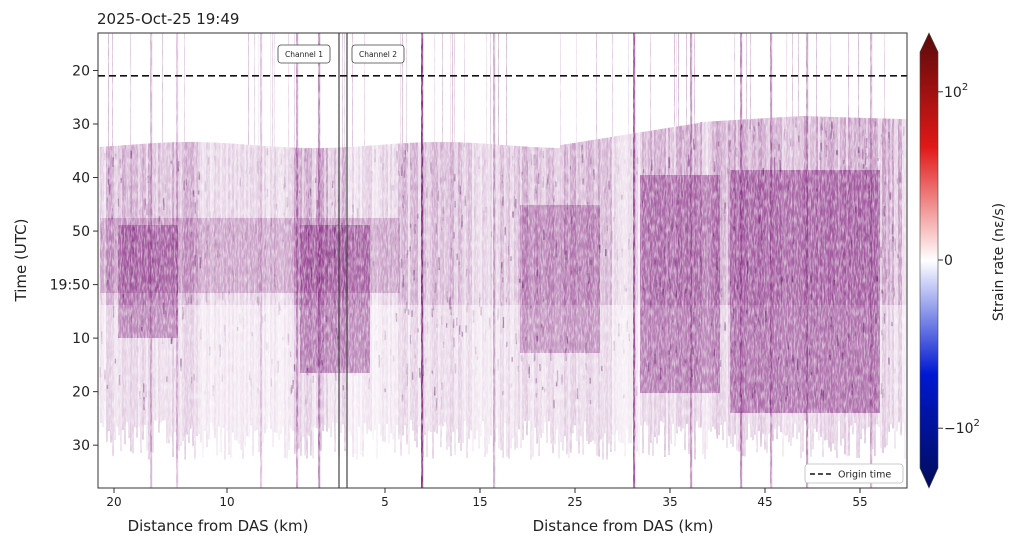 The height and width of the screenshot is (551, 1024). I want to click on x-tick-label: 45, so click(764, 502).